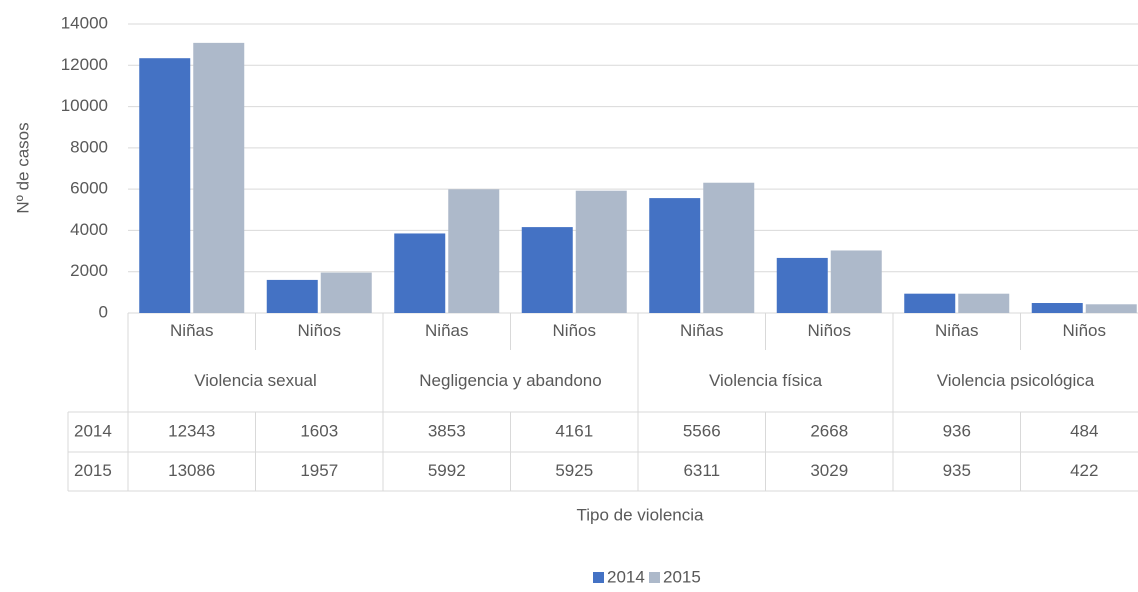 This screenshot has width=1138, height=592. What do you see at coordinates (89, 270) in the screenshot?
I see `y-tick-label: 2000` at bounding box center [89, 270].